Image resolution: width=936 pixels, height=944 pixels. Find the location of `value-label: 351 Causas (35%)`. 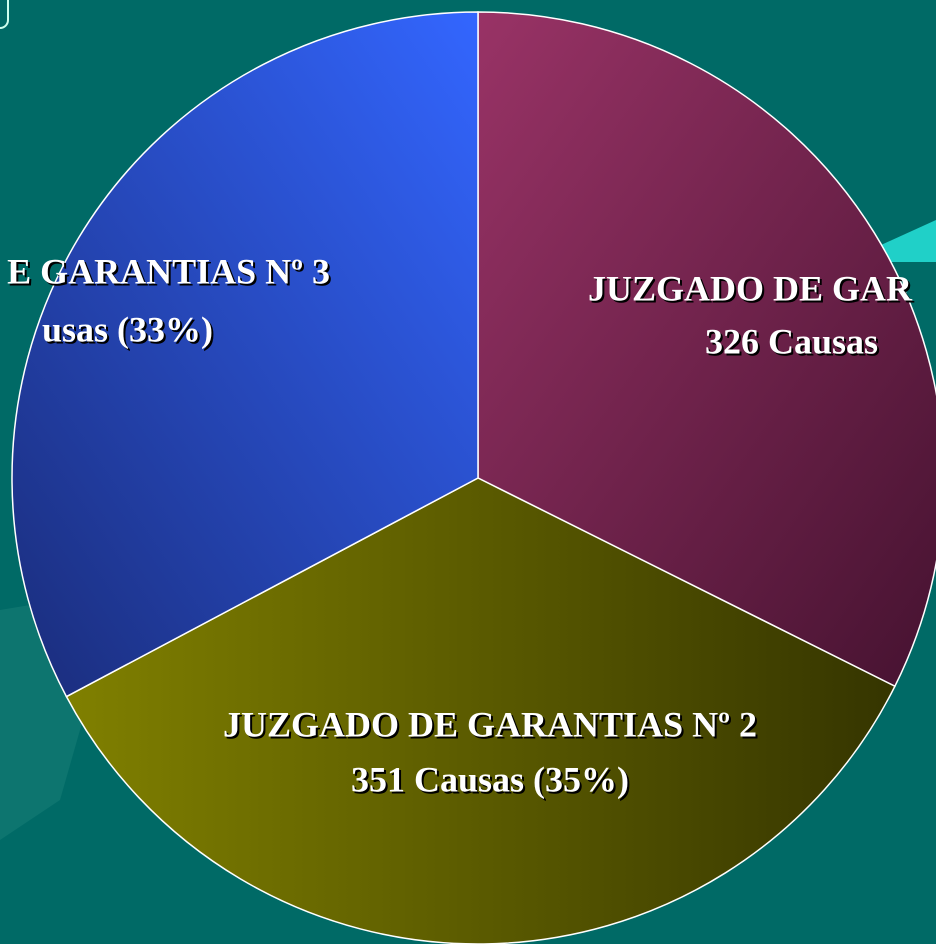

value-label: 351 Causas (35%) is located at coordinates (490, 779).